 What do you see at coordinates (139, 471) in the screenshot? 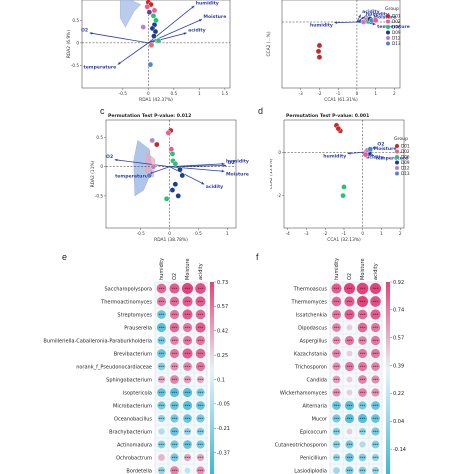
I see `row-label: Bordetella` at bounding box center [139, 471].